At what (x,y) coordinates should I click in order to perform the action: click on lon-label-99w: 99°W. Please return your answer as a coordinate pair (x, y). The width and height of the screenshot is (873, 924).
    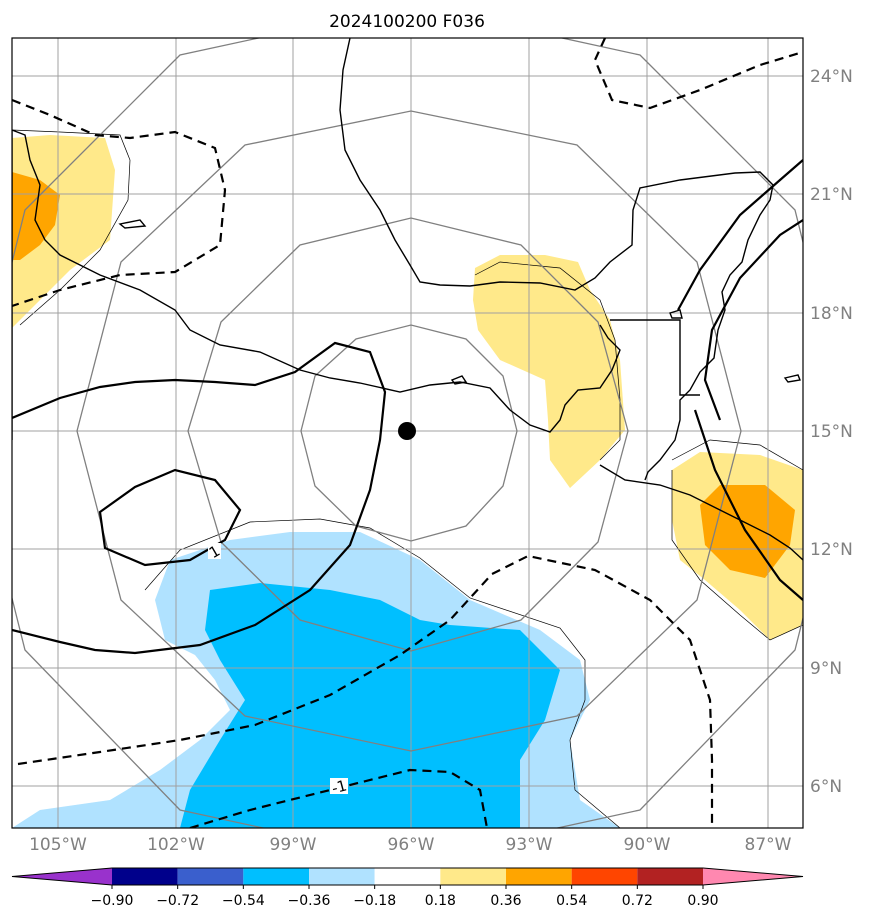
    Looking at the image, I should click on (293, 845).